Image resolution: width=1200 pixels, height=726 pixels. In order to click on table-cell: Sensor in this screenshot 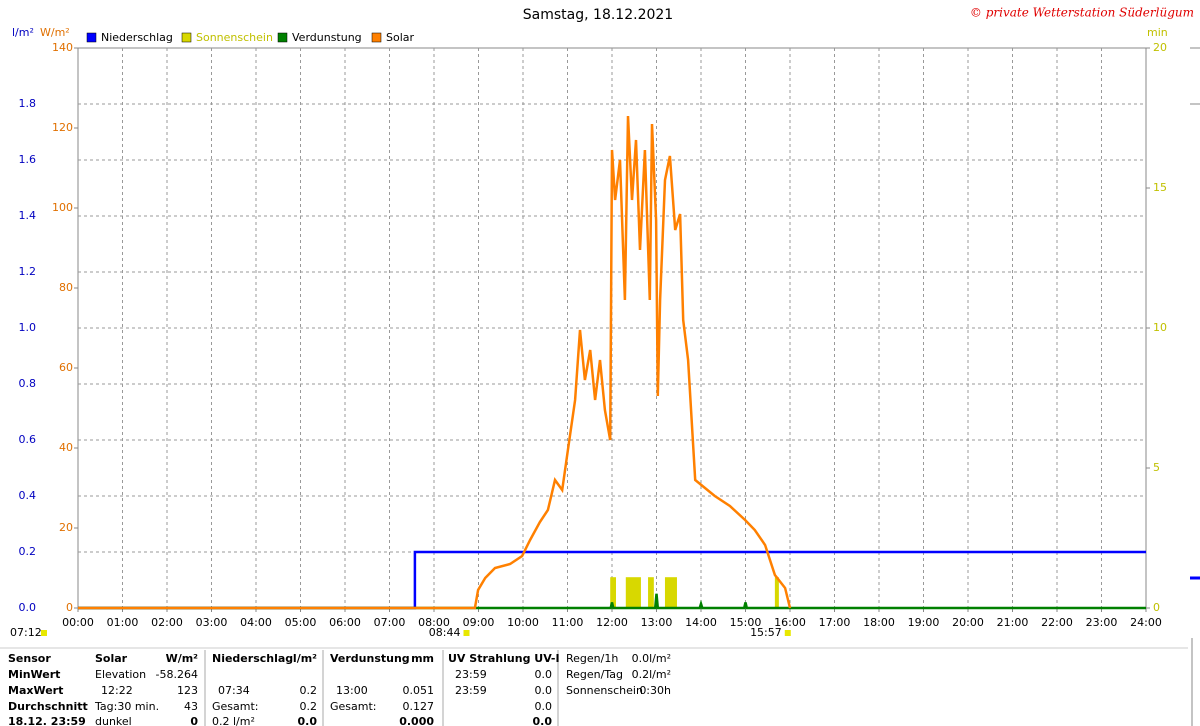, I will do `click(29, 658)`.